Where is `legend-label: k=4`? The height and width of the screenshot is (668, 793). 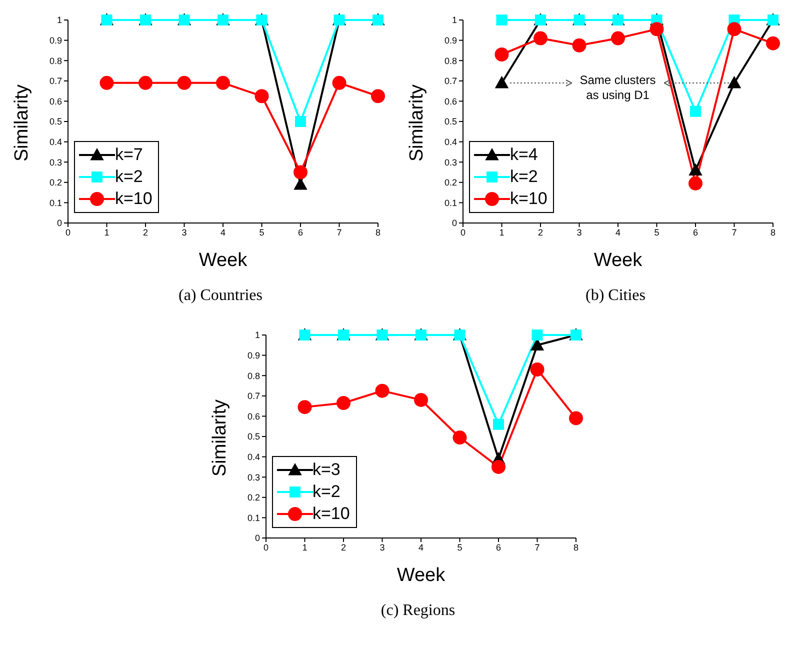 legend-label: k=4 is located at coordinates (524, 155).